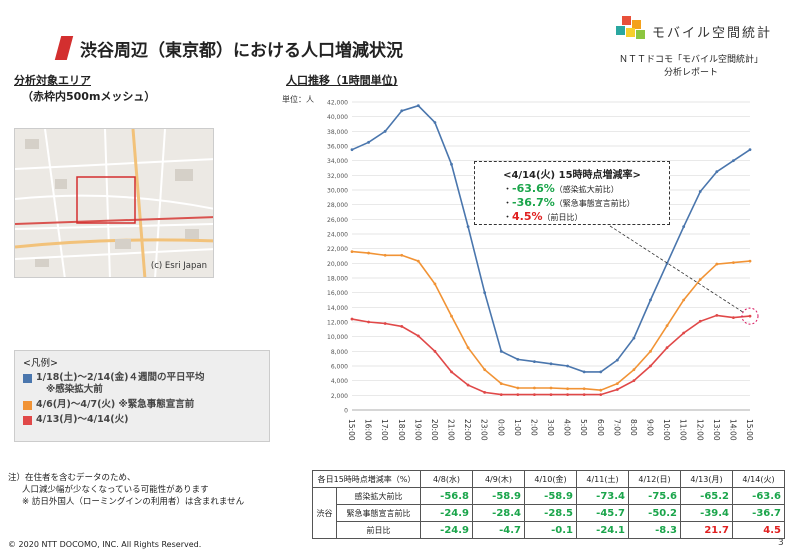 This screenshot has height=554, width=800. I want to click on table-cell: -24.1, so click(602, 530).